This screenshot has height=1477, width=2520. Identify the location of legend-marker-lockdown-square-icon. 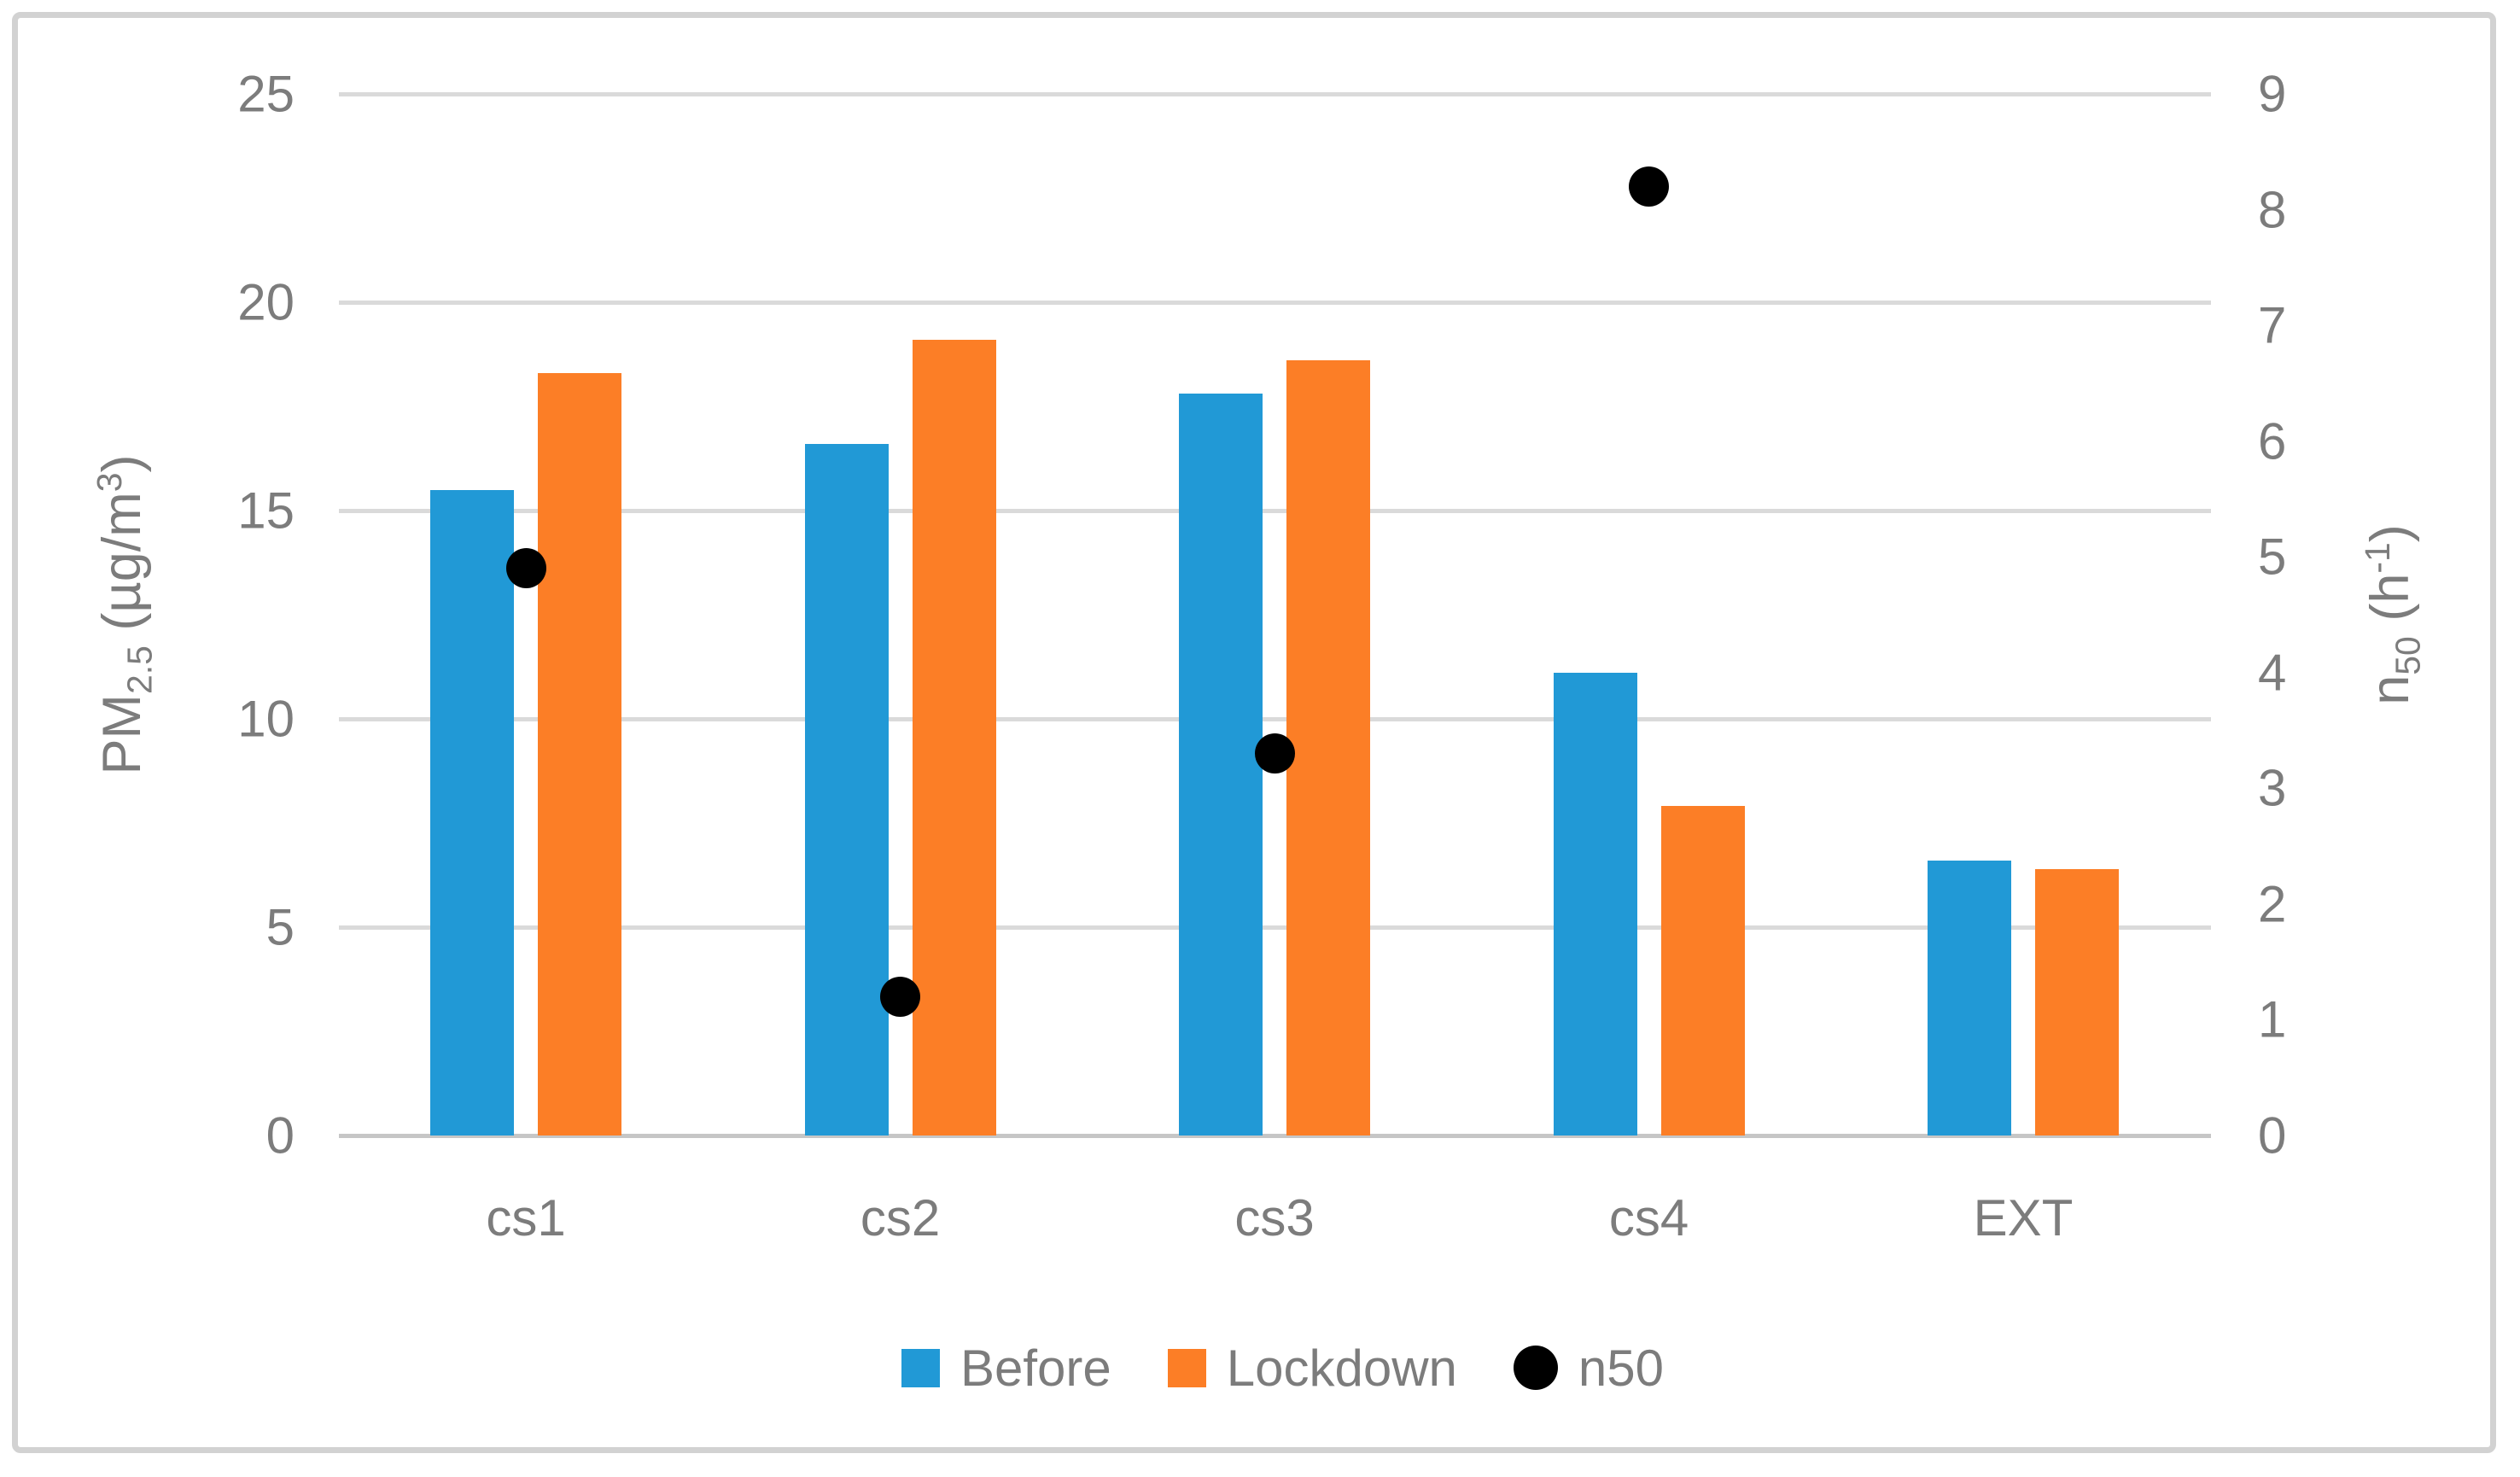
(1186, 1368).